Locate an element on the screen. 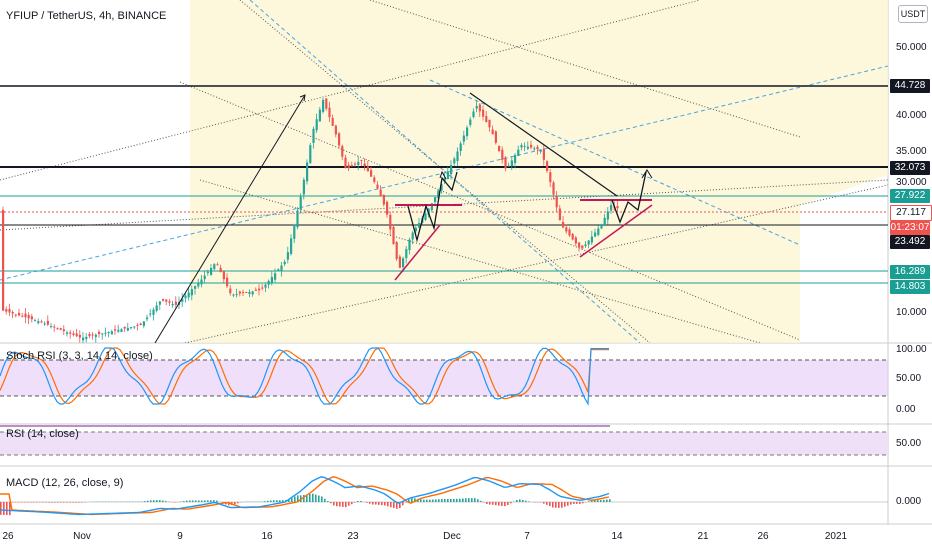 This screenshot has height=550, width=932. stoch-rsi-pane is located at coordinates (444, 376).